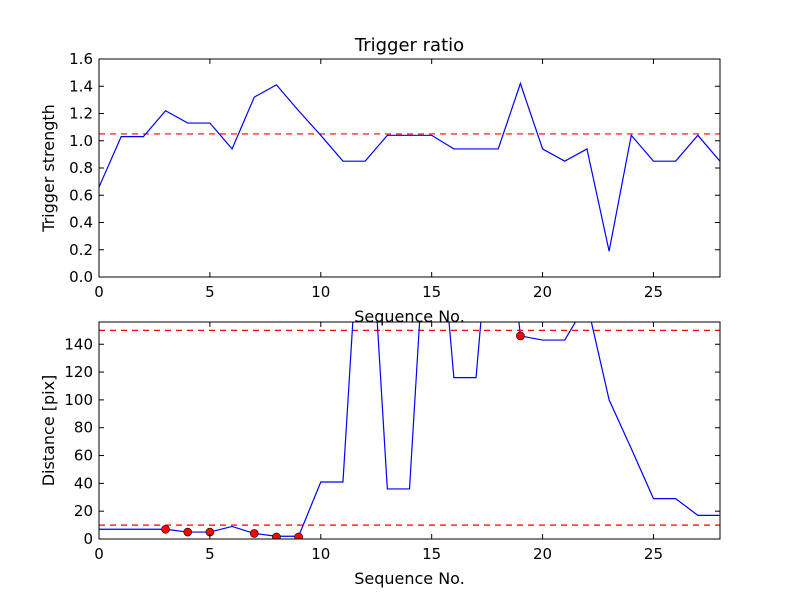 This screenshot has width=800, height=605. I want to click on y-tick-label: 0.6, so click(81, 195).